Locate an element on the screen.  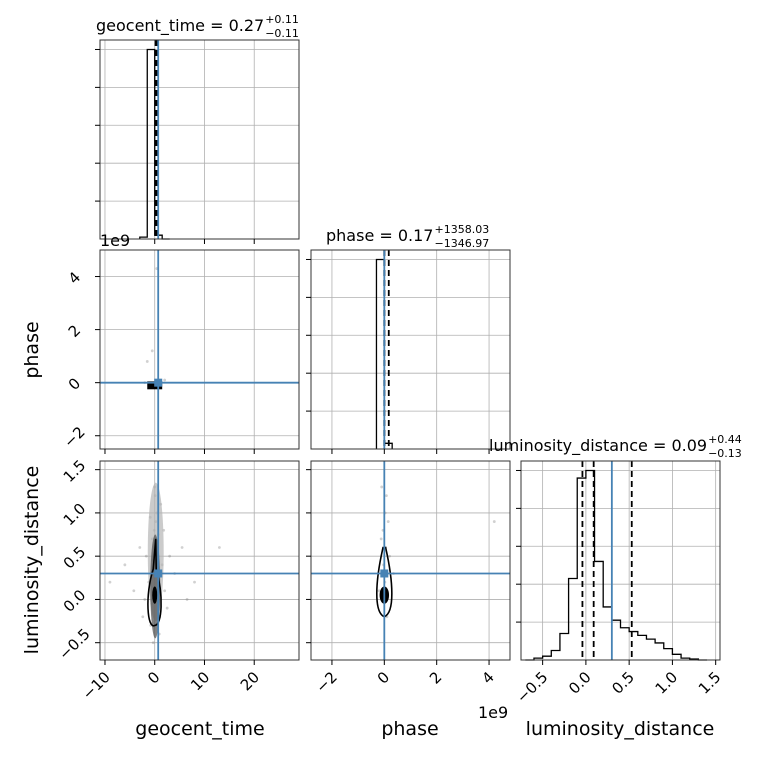
y-axis-label-phase: phase is located at coordinates (32, 349).